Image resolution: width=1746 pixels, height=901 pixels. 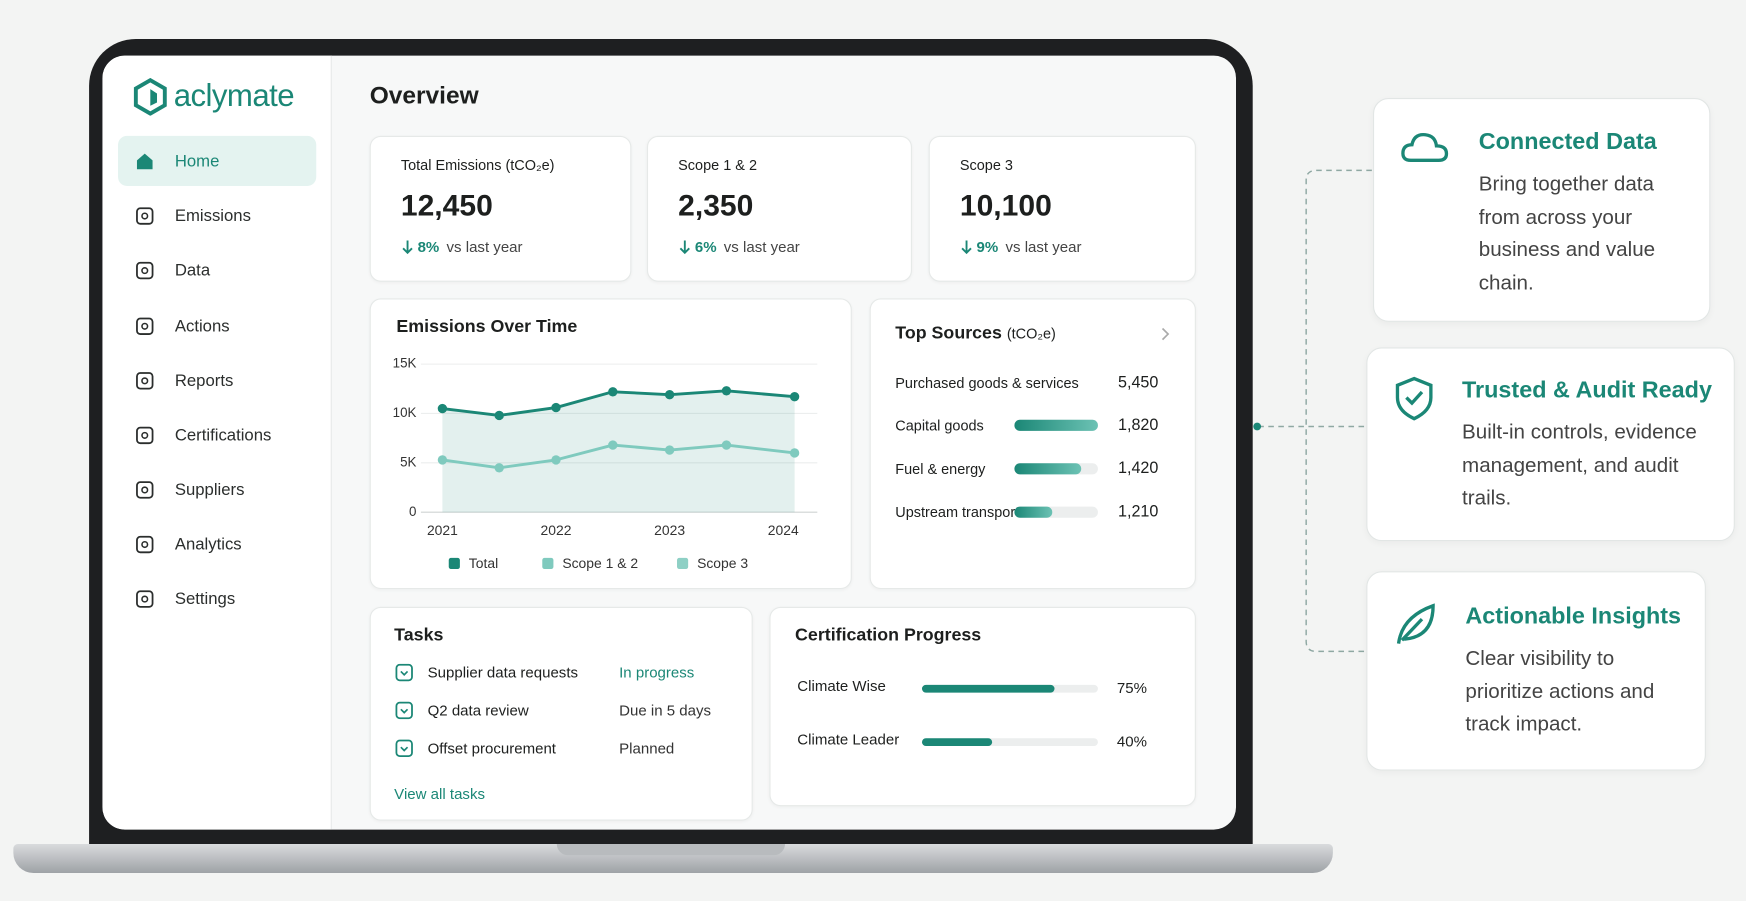 What do you see at coordinates (150, 96) in the screenshot?
I see `brand-logo` at bounding box center [150, 96].